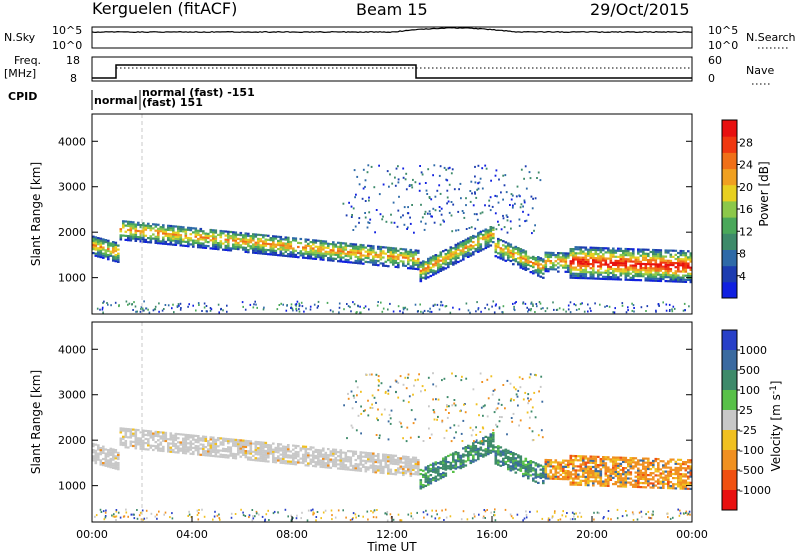  Describe the element at coordinates (72, 187) in the screenshot. I see `power-ytick-2: 3000` at that location.